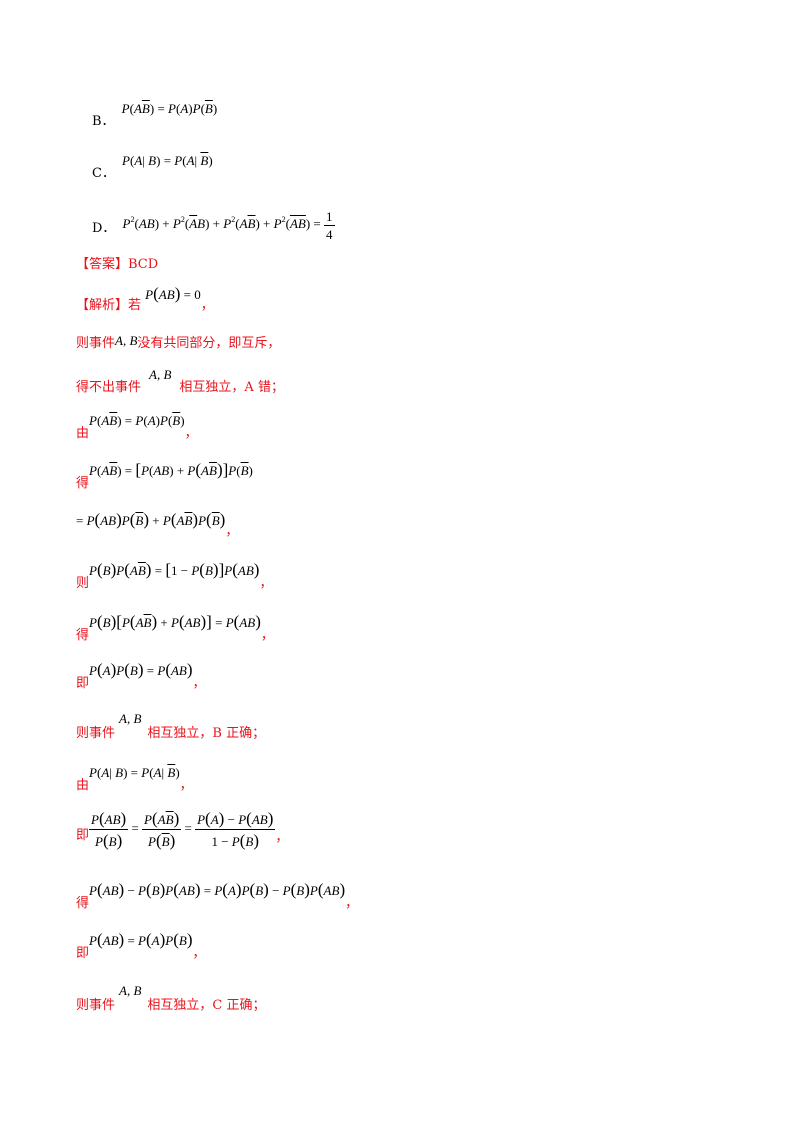 This screenshot has width=800, height=1132. Describe the element at coordinates (178, 342) in the screenshot. I see `analysis-line-2: 则事件A, B没有共同部分，即互斥，` at that location.